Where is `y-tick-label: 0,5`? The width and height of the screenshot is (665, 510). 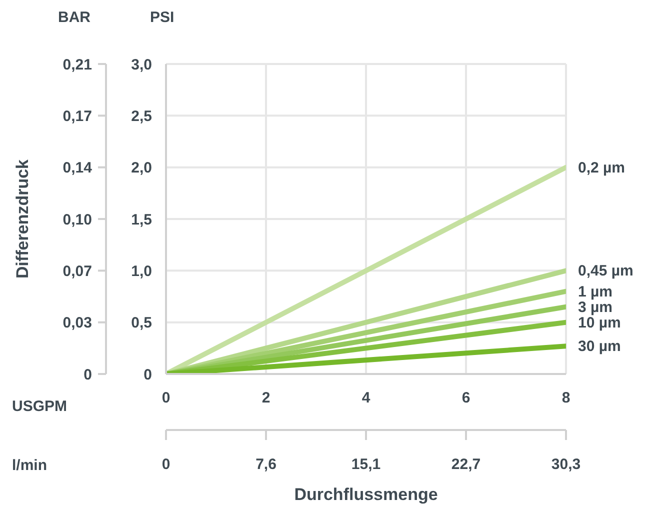
y-tick-label: 0,5 is located at coordinates (141, 323).